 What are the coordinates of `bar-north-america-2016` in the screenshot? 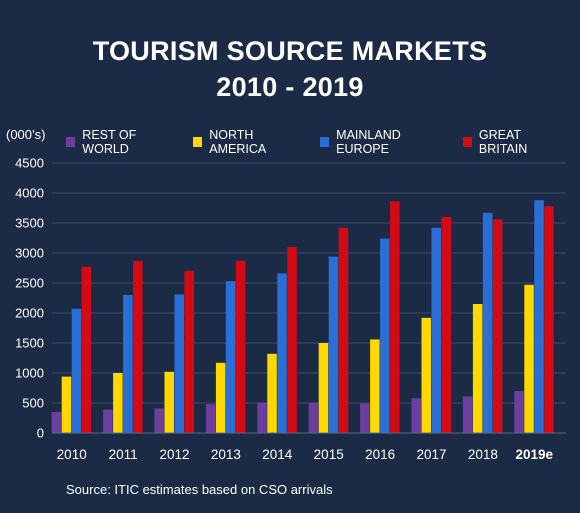 It's located at (375, 386).